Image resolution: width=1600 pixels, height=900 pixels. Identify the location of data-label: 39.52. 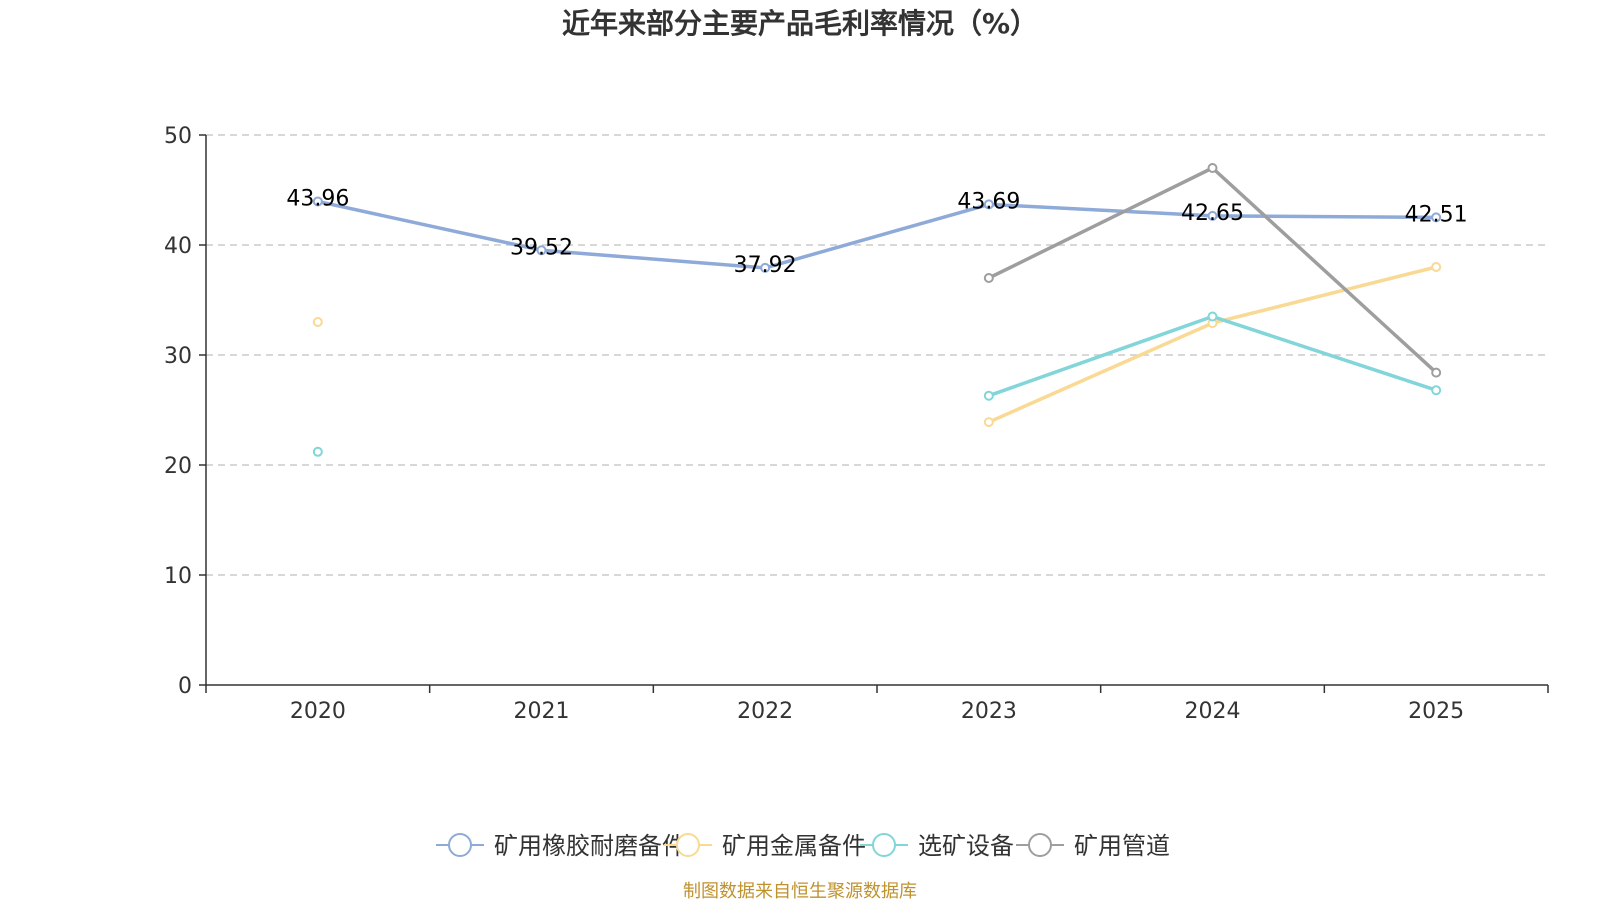
(541, 247).